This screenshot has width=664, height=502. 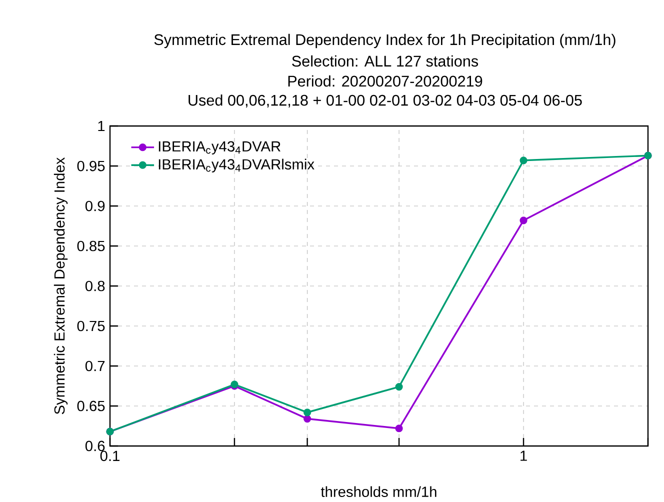 What do you see at coordinates (110, 456) in the screenshot?
I see `x-tick-label: 0.1` at bounding box center [110, 456].